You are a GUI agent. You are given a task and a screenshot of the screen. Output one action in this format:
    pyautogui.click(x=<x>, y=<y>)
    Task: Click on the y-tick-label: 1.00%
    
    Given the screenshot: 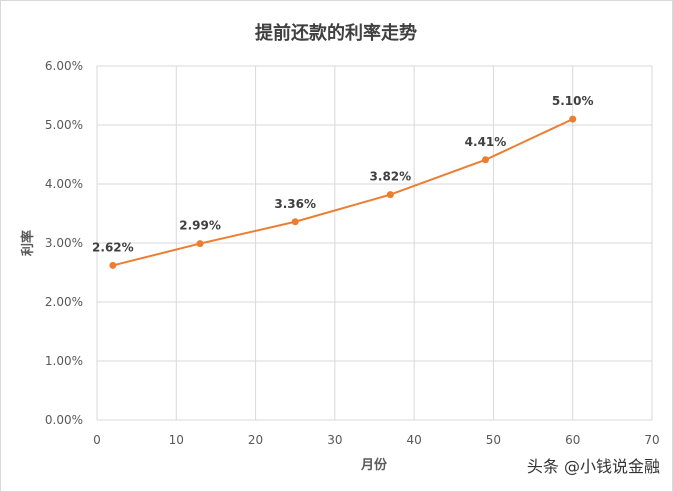 What is the action you would take?
    pyautogui.click(x=64, y=361)
    